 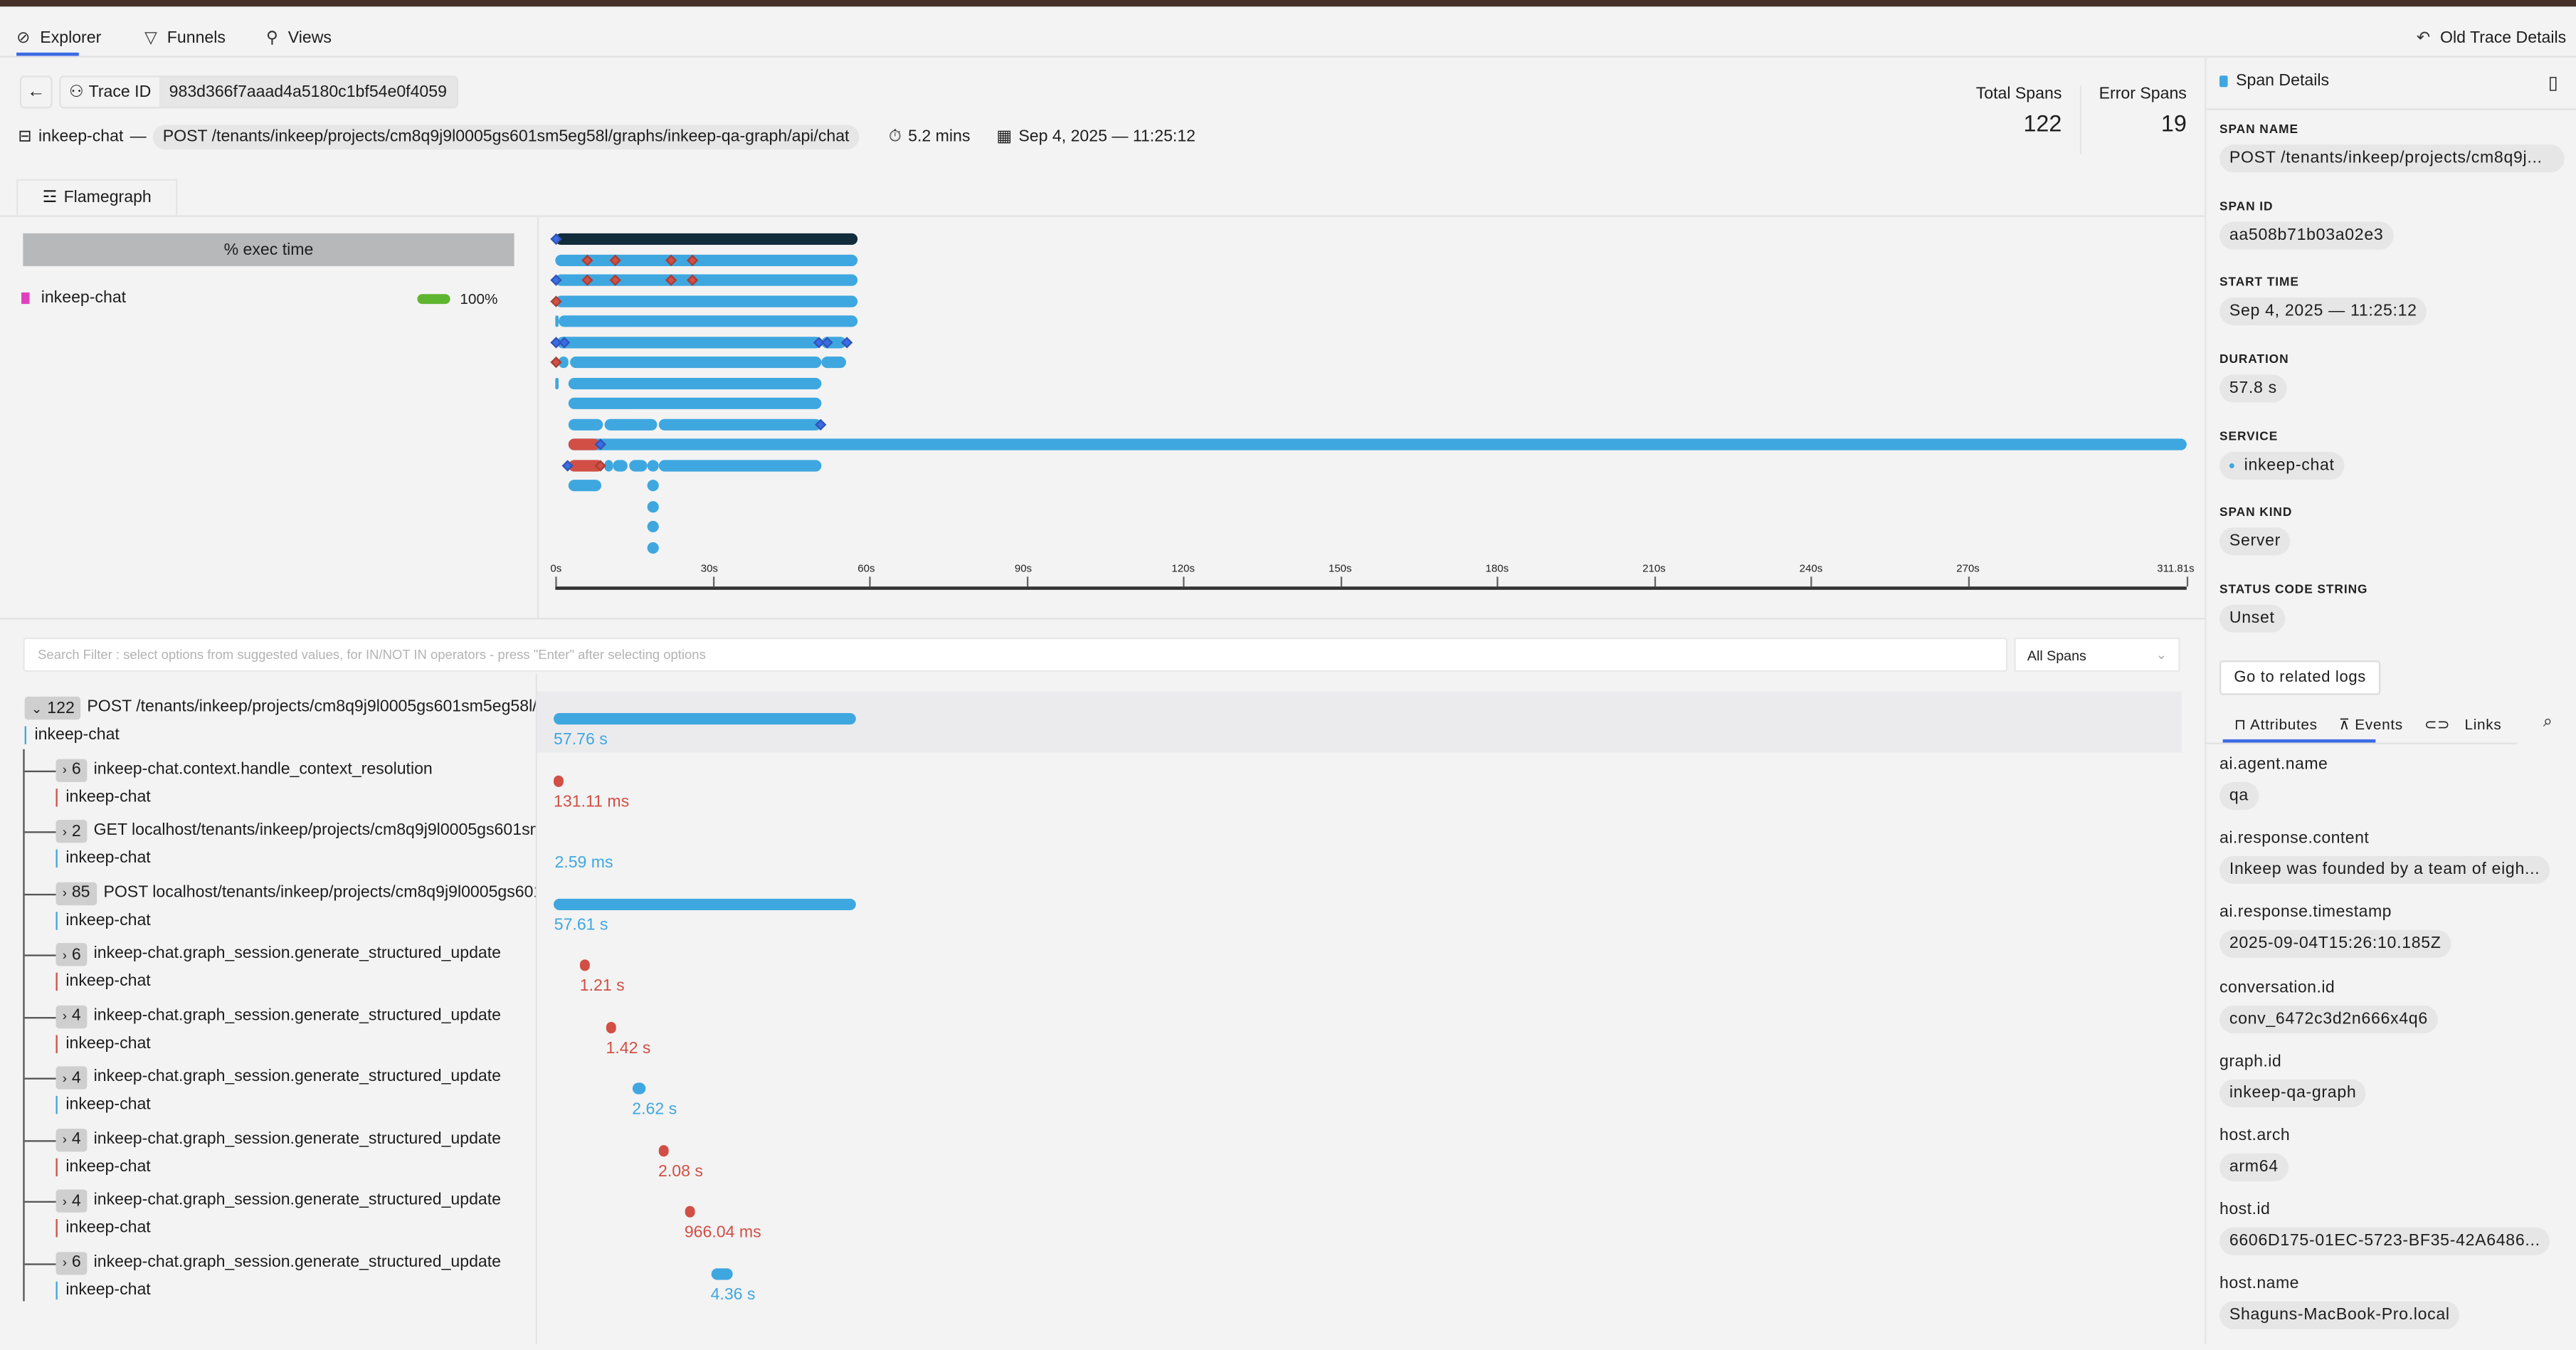 I want to click on old-trace-details-button: ↶ Old Trace Details, so click(x=2491, y=37).